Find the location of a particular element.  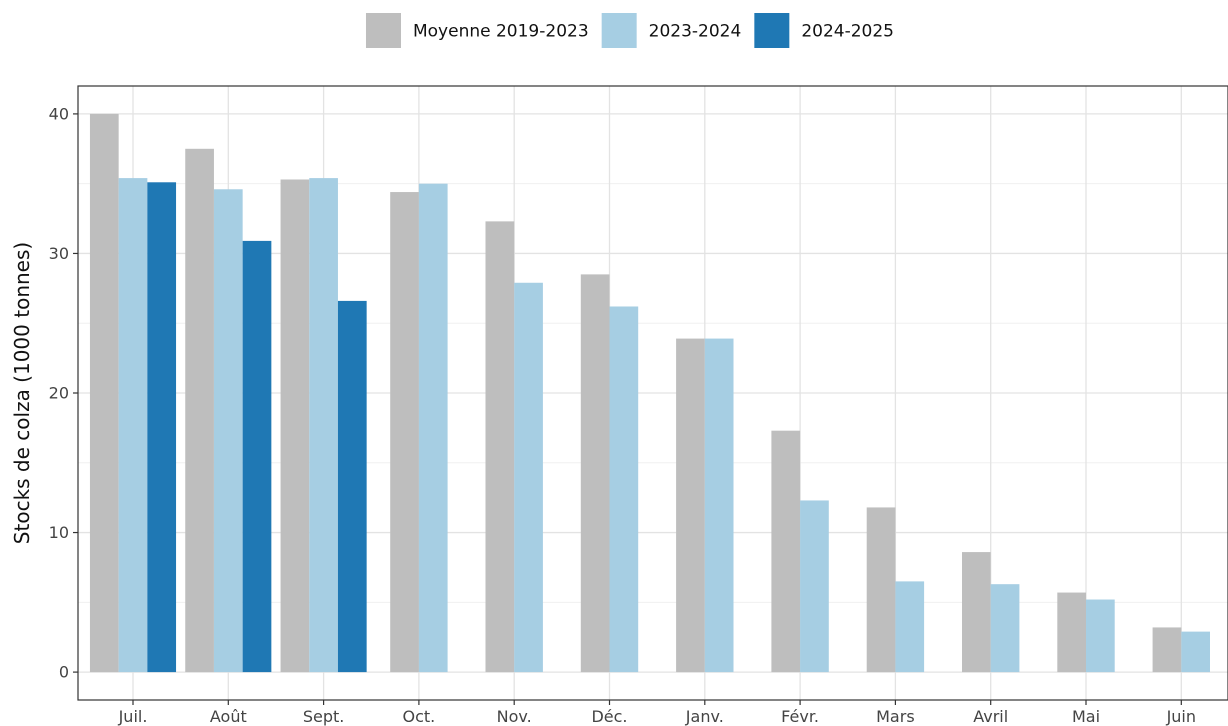

y-tick-label: 30 is located at coordinates (59, 253).